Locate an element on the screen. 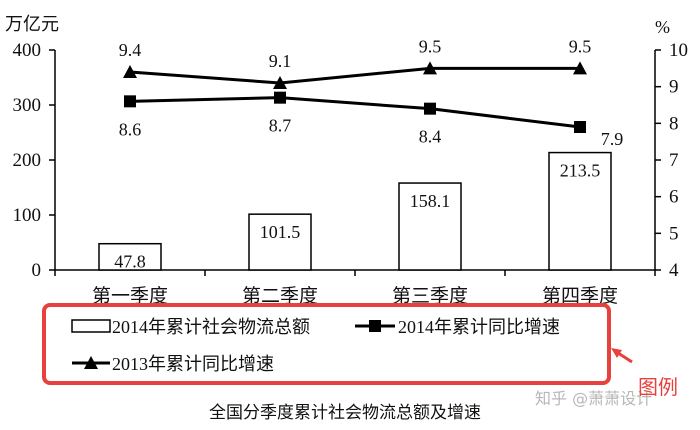  legend-item-line-2013: 2013年累计同比增速 is located at coordinates (193, 364).